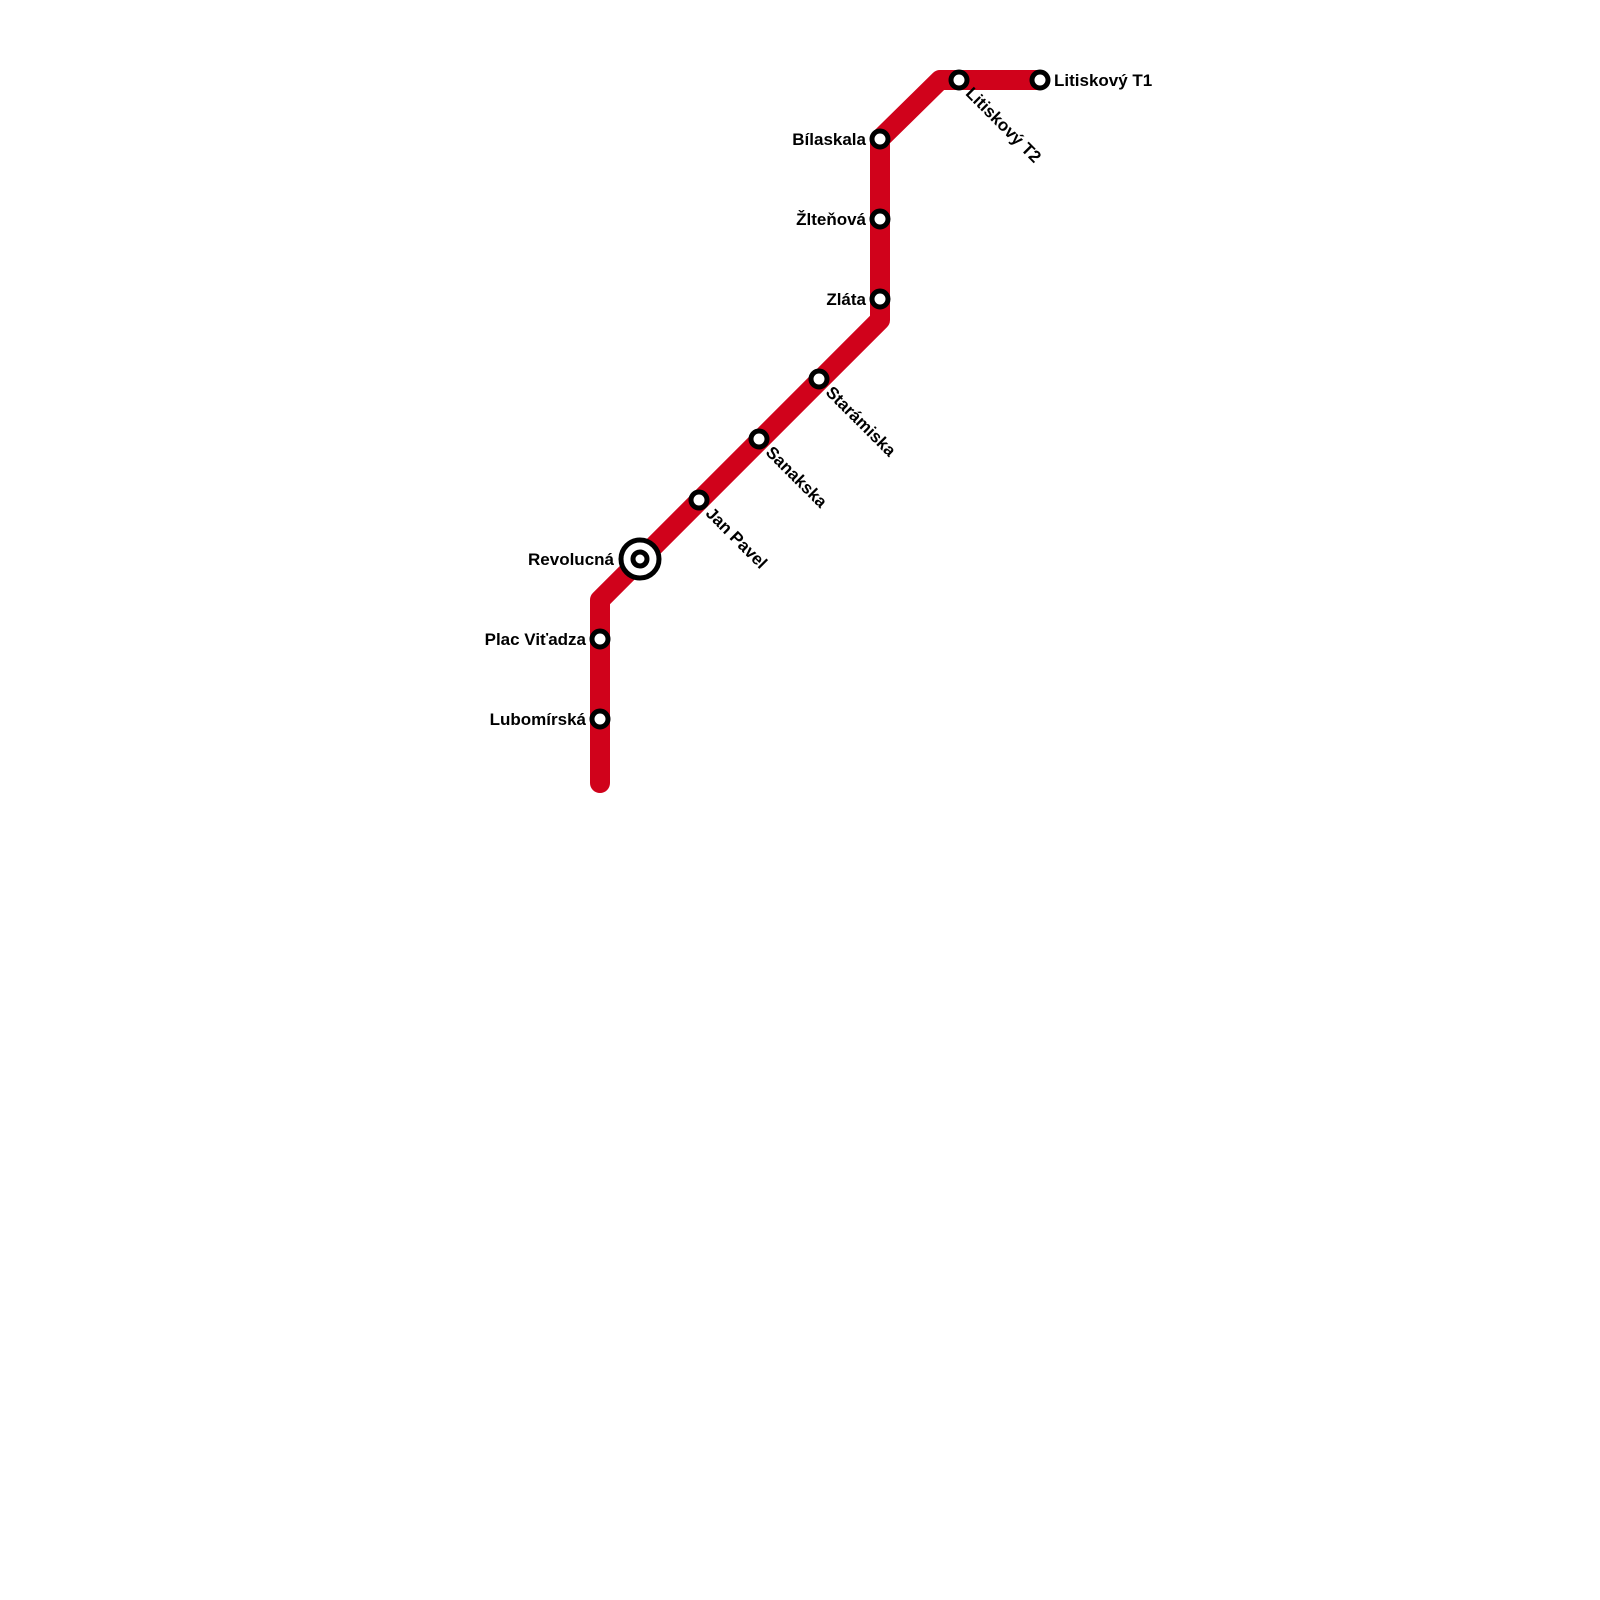 The image size is (1600, 1600). I want to click on station-label: Bílaskala, so click(829, 139).